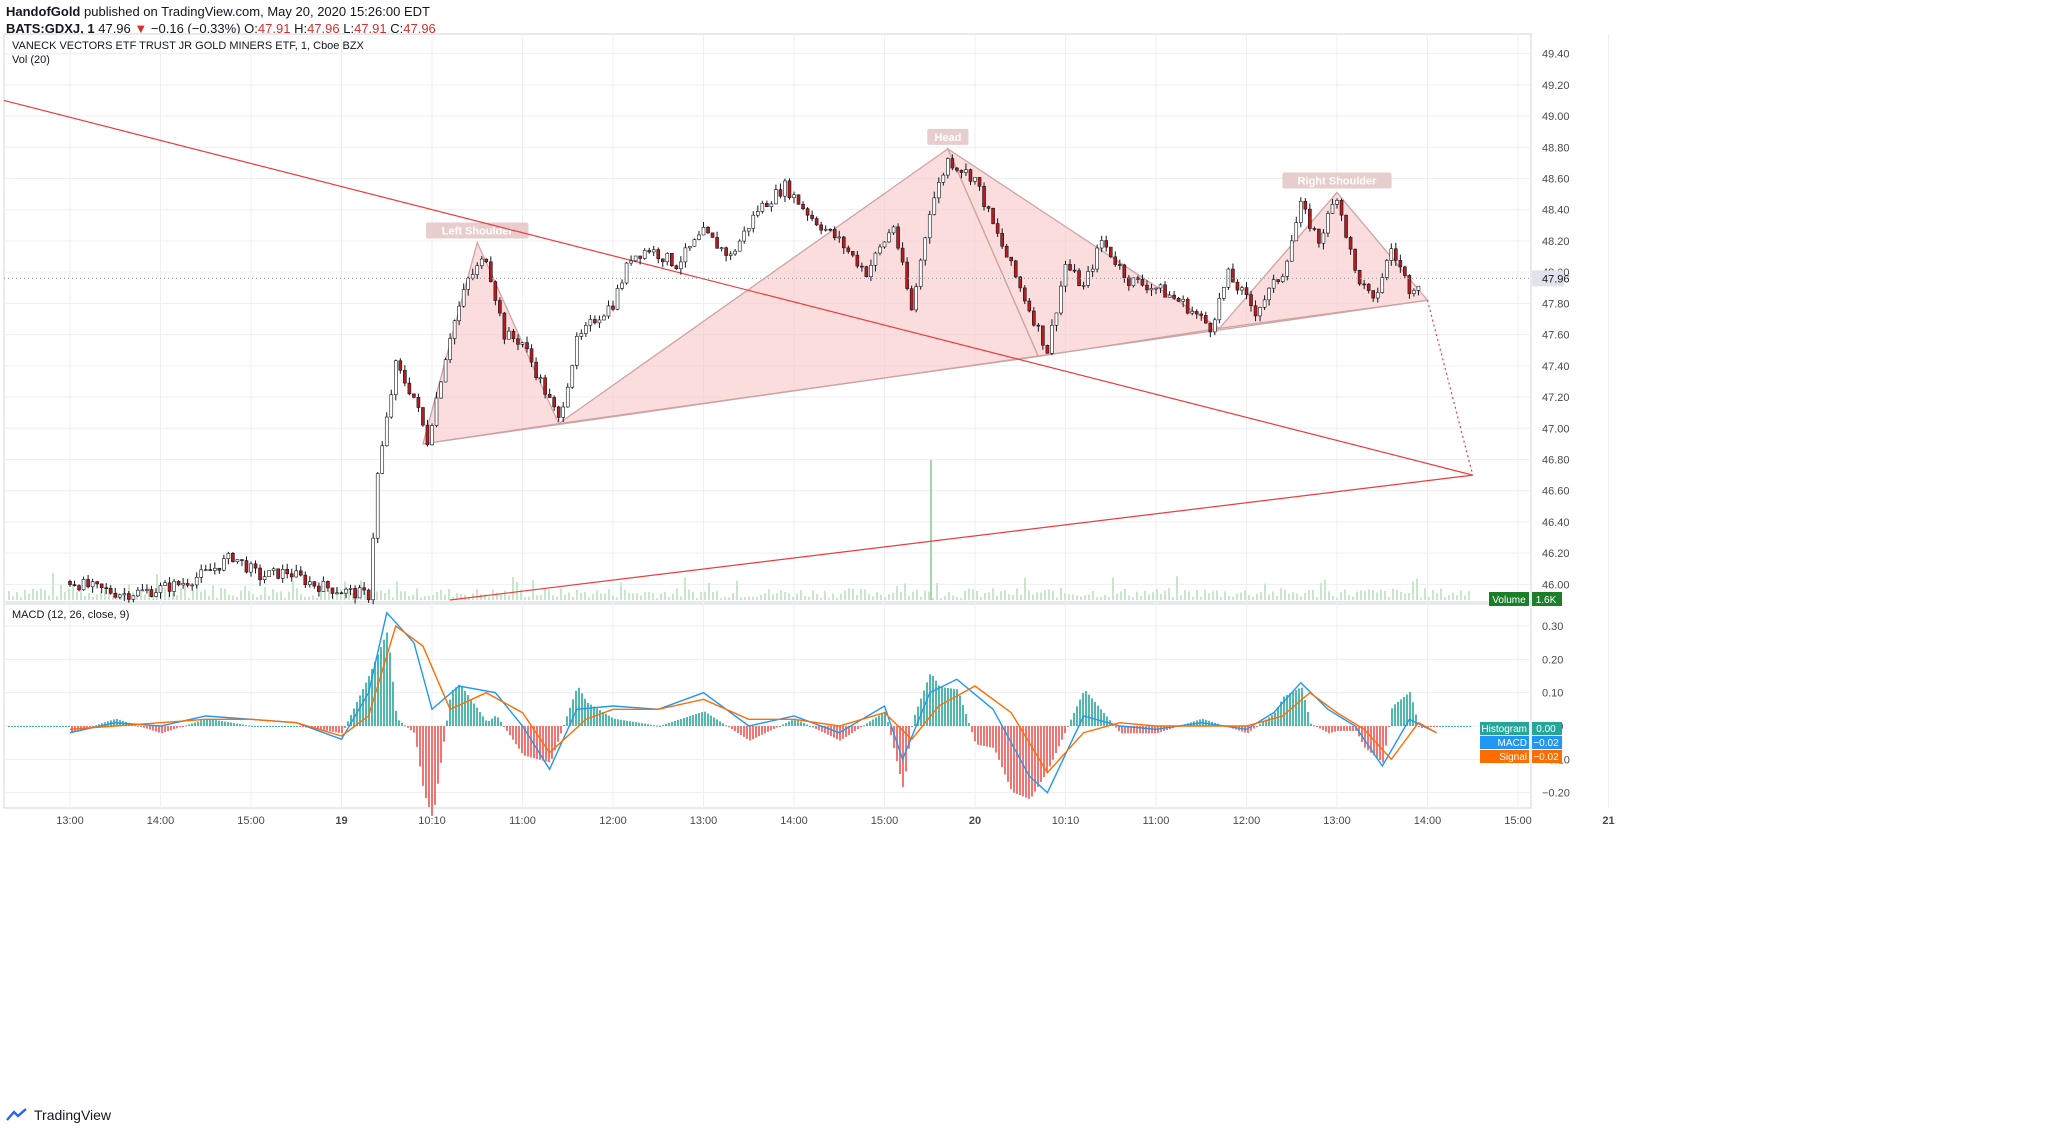  I want to click on time-tick-label-5: 11:00, so click(522, 821).